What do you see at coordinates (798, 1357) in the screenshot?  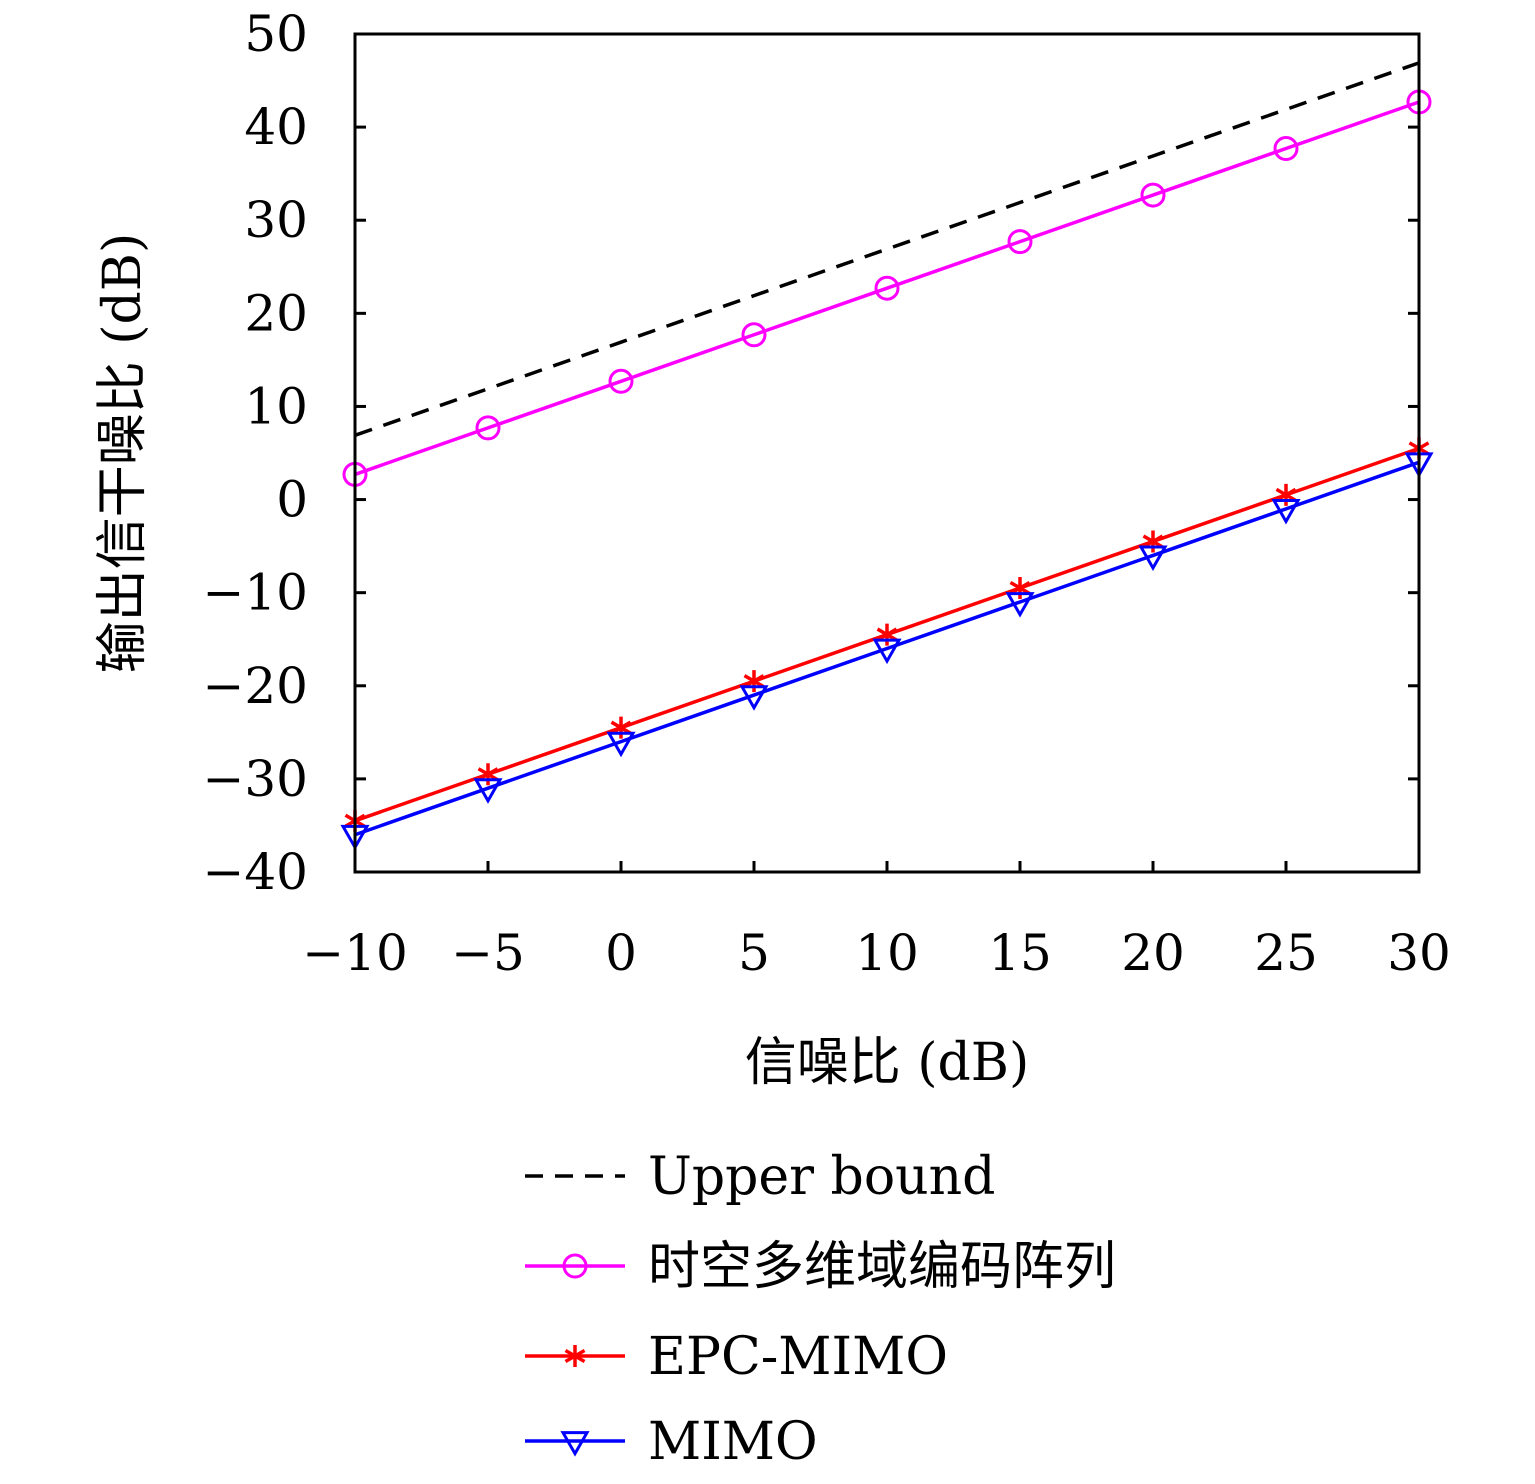 I see `legend-label: EPC-MIMO` at bounding box center [798, 1357].